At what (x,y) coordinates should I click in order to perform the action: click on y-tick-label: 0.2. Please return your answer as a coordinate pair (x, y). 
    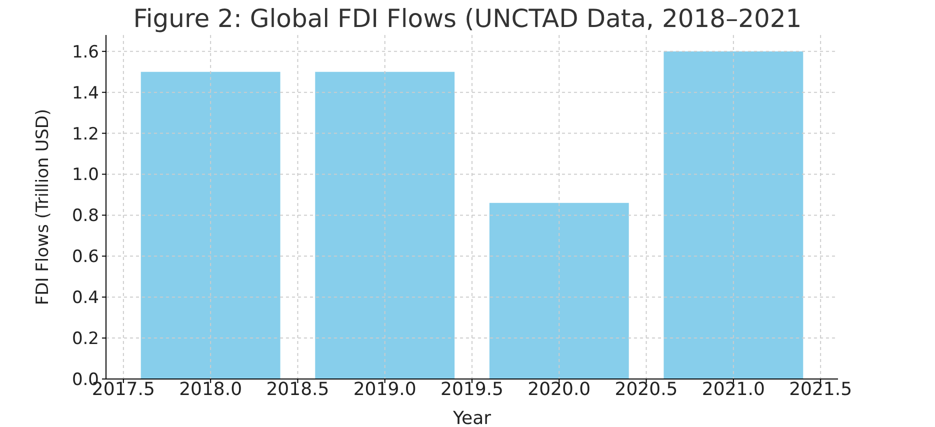
    Looking at the image, I should click on (85, 339).